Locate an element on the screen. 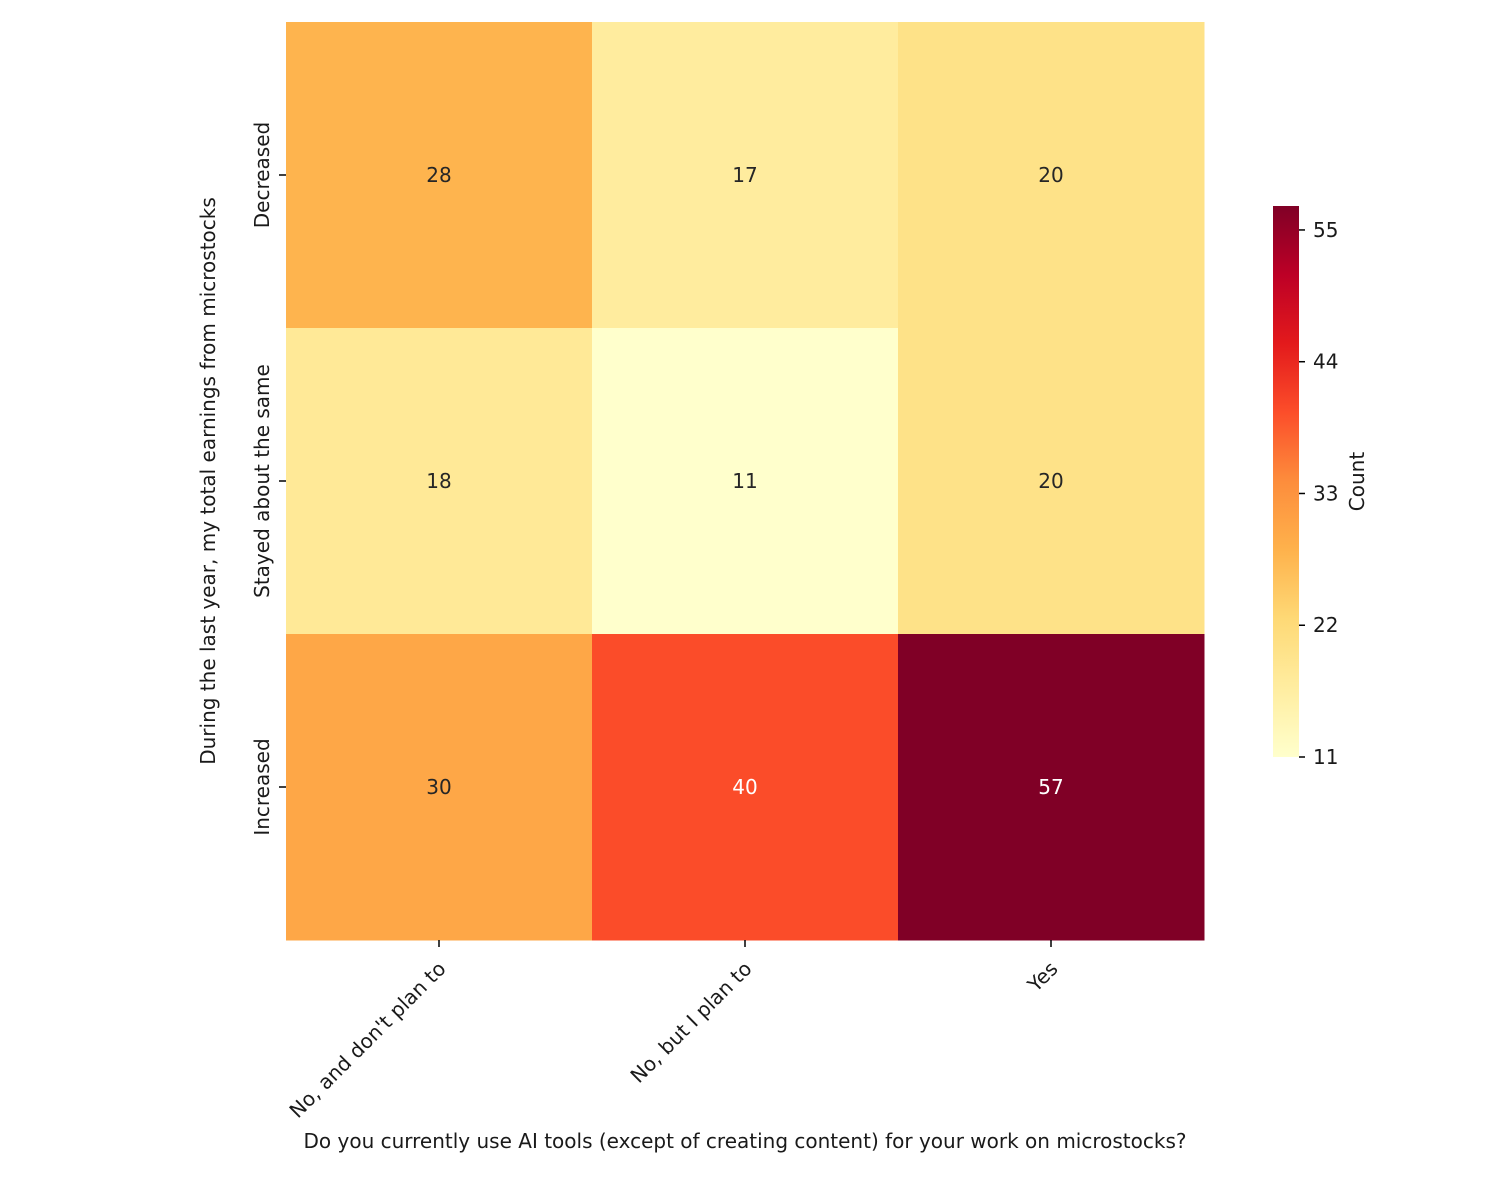 The width and height of the screenshot is (1500, 1200). colorbar-label: Count is located at coordinates (1357, 482).